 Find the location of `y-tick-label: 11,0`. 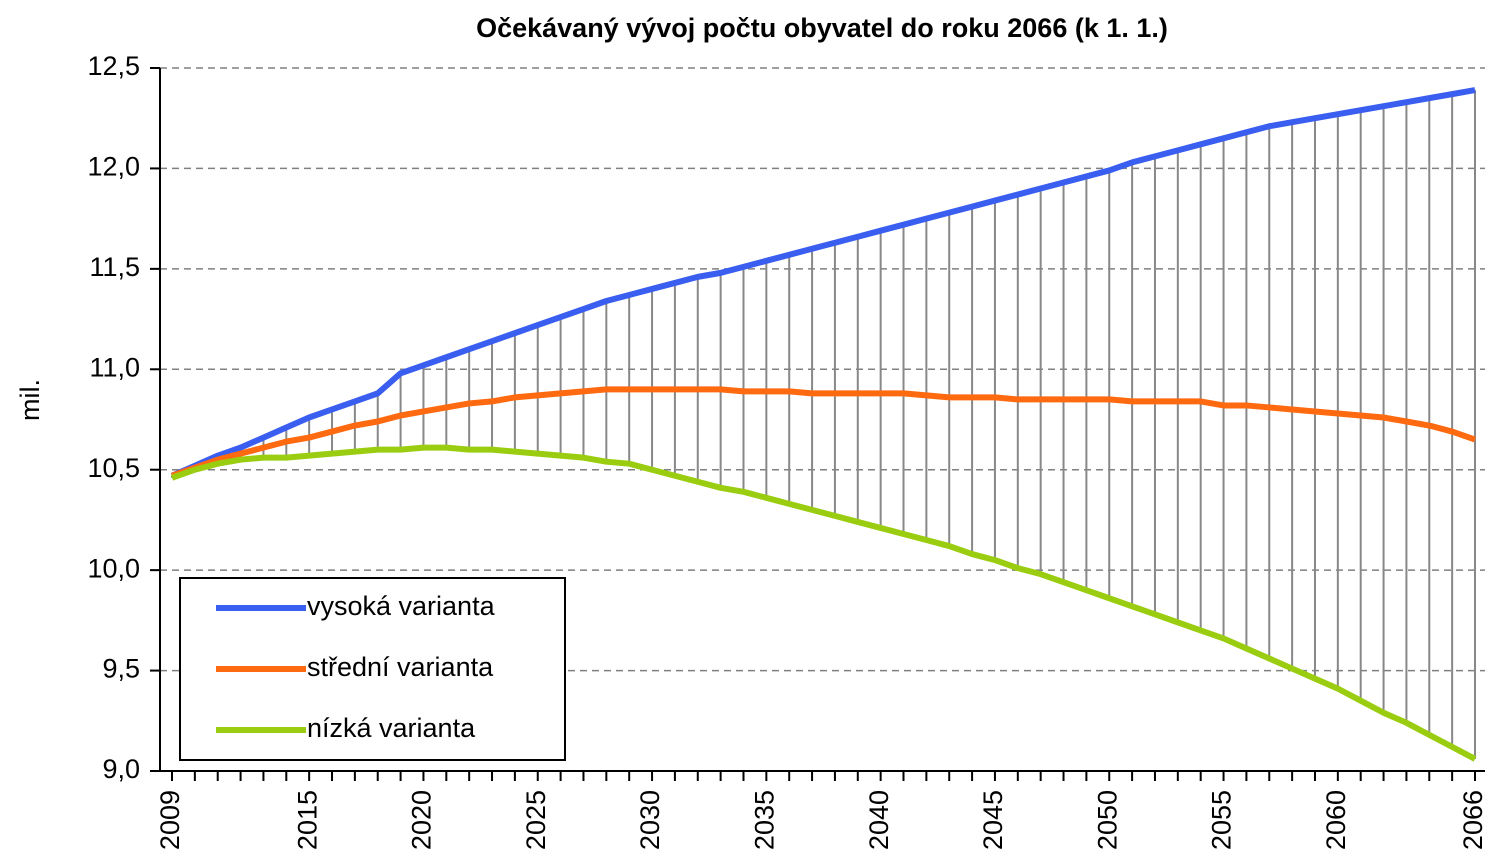

y-tick-label: 11,0 is located at coordinates (114, 367).